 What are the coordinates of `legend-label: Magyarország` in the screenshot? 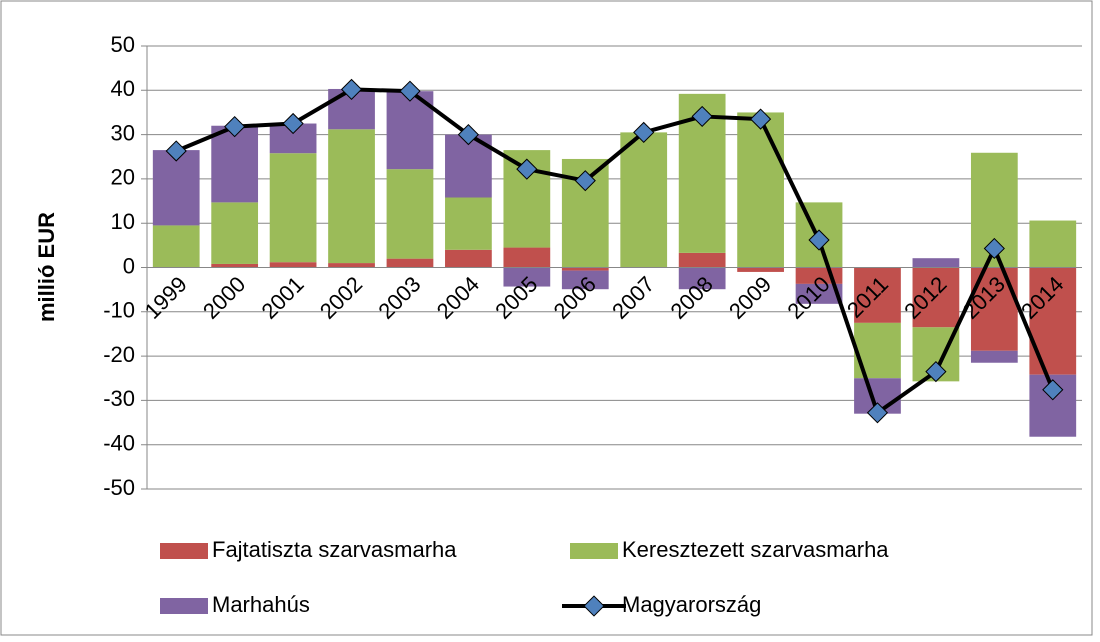 It's located at (691, 604).